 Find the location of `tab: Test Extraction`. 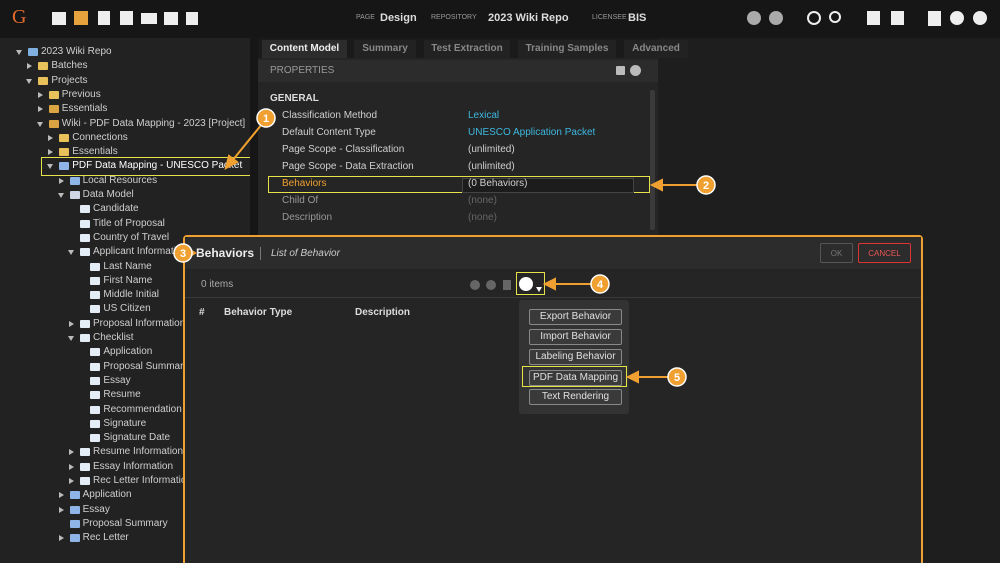

tab: Test Extraction is located at coordinates (467, 49).